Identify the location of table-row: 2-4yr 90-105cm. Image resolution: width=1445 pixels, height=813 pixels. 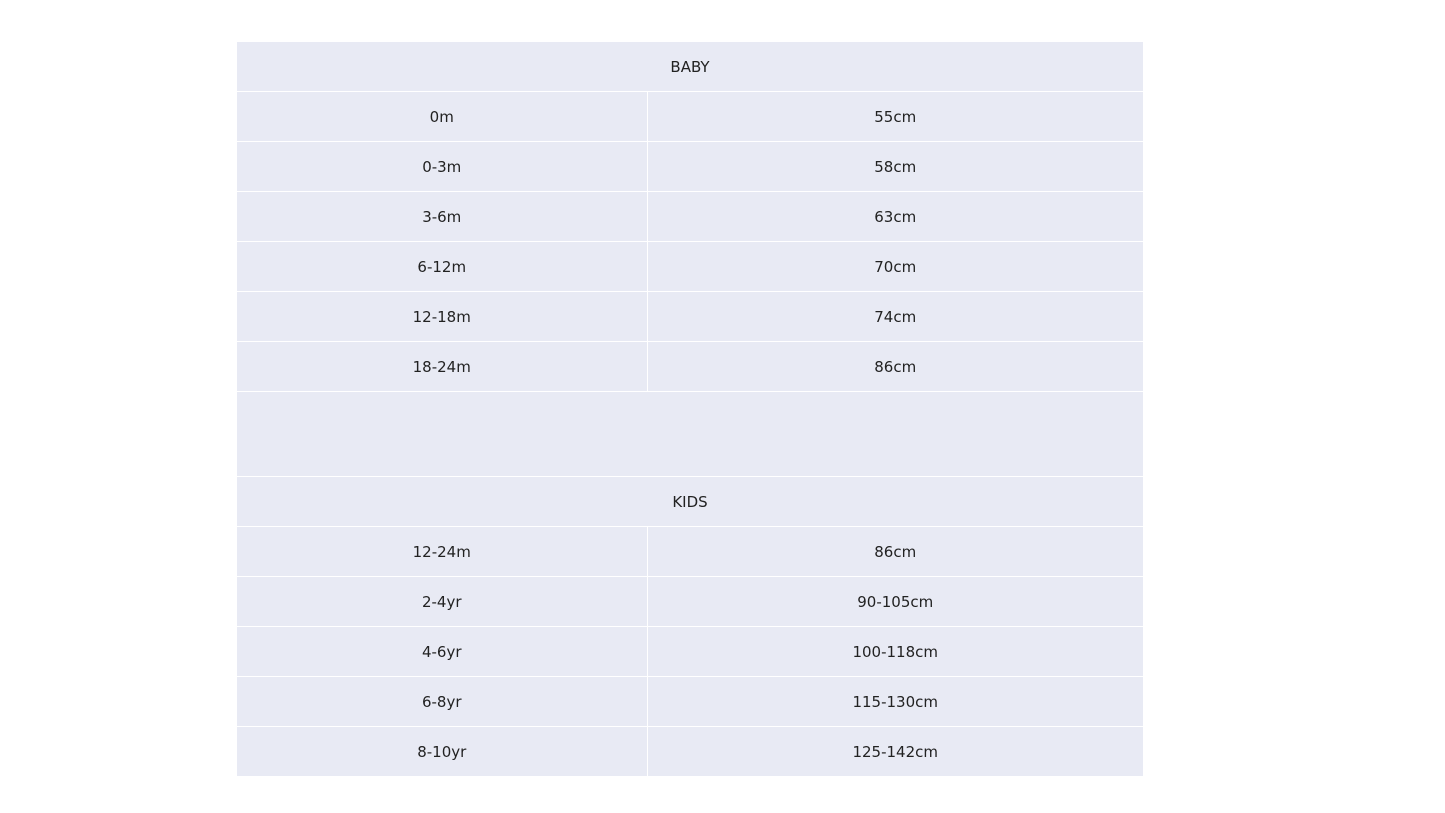
(690, 601).